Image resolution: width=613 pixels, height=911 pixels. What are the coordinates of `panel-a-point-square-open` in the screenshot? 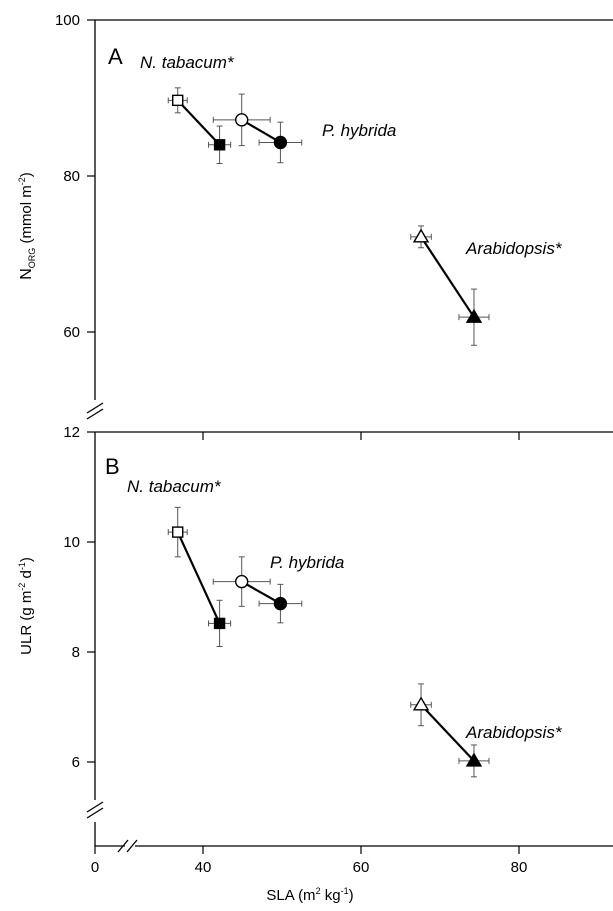 It's located at (178, 100).